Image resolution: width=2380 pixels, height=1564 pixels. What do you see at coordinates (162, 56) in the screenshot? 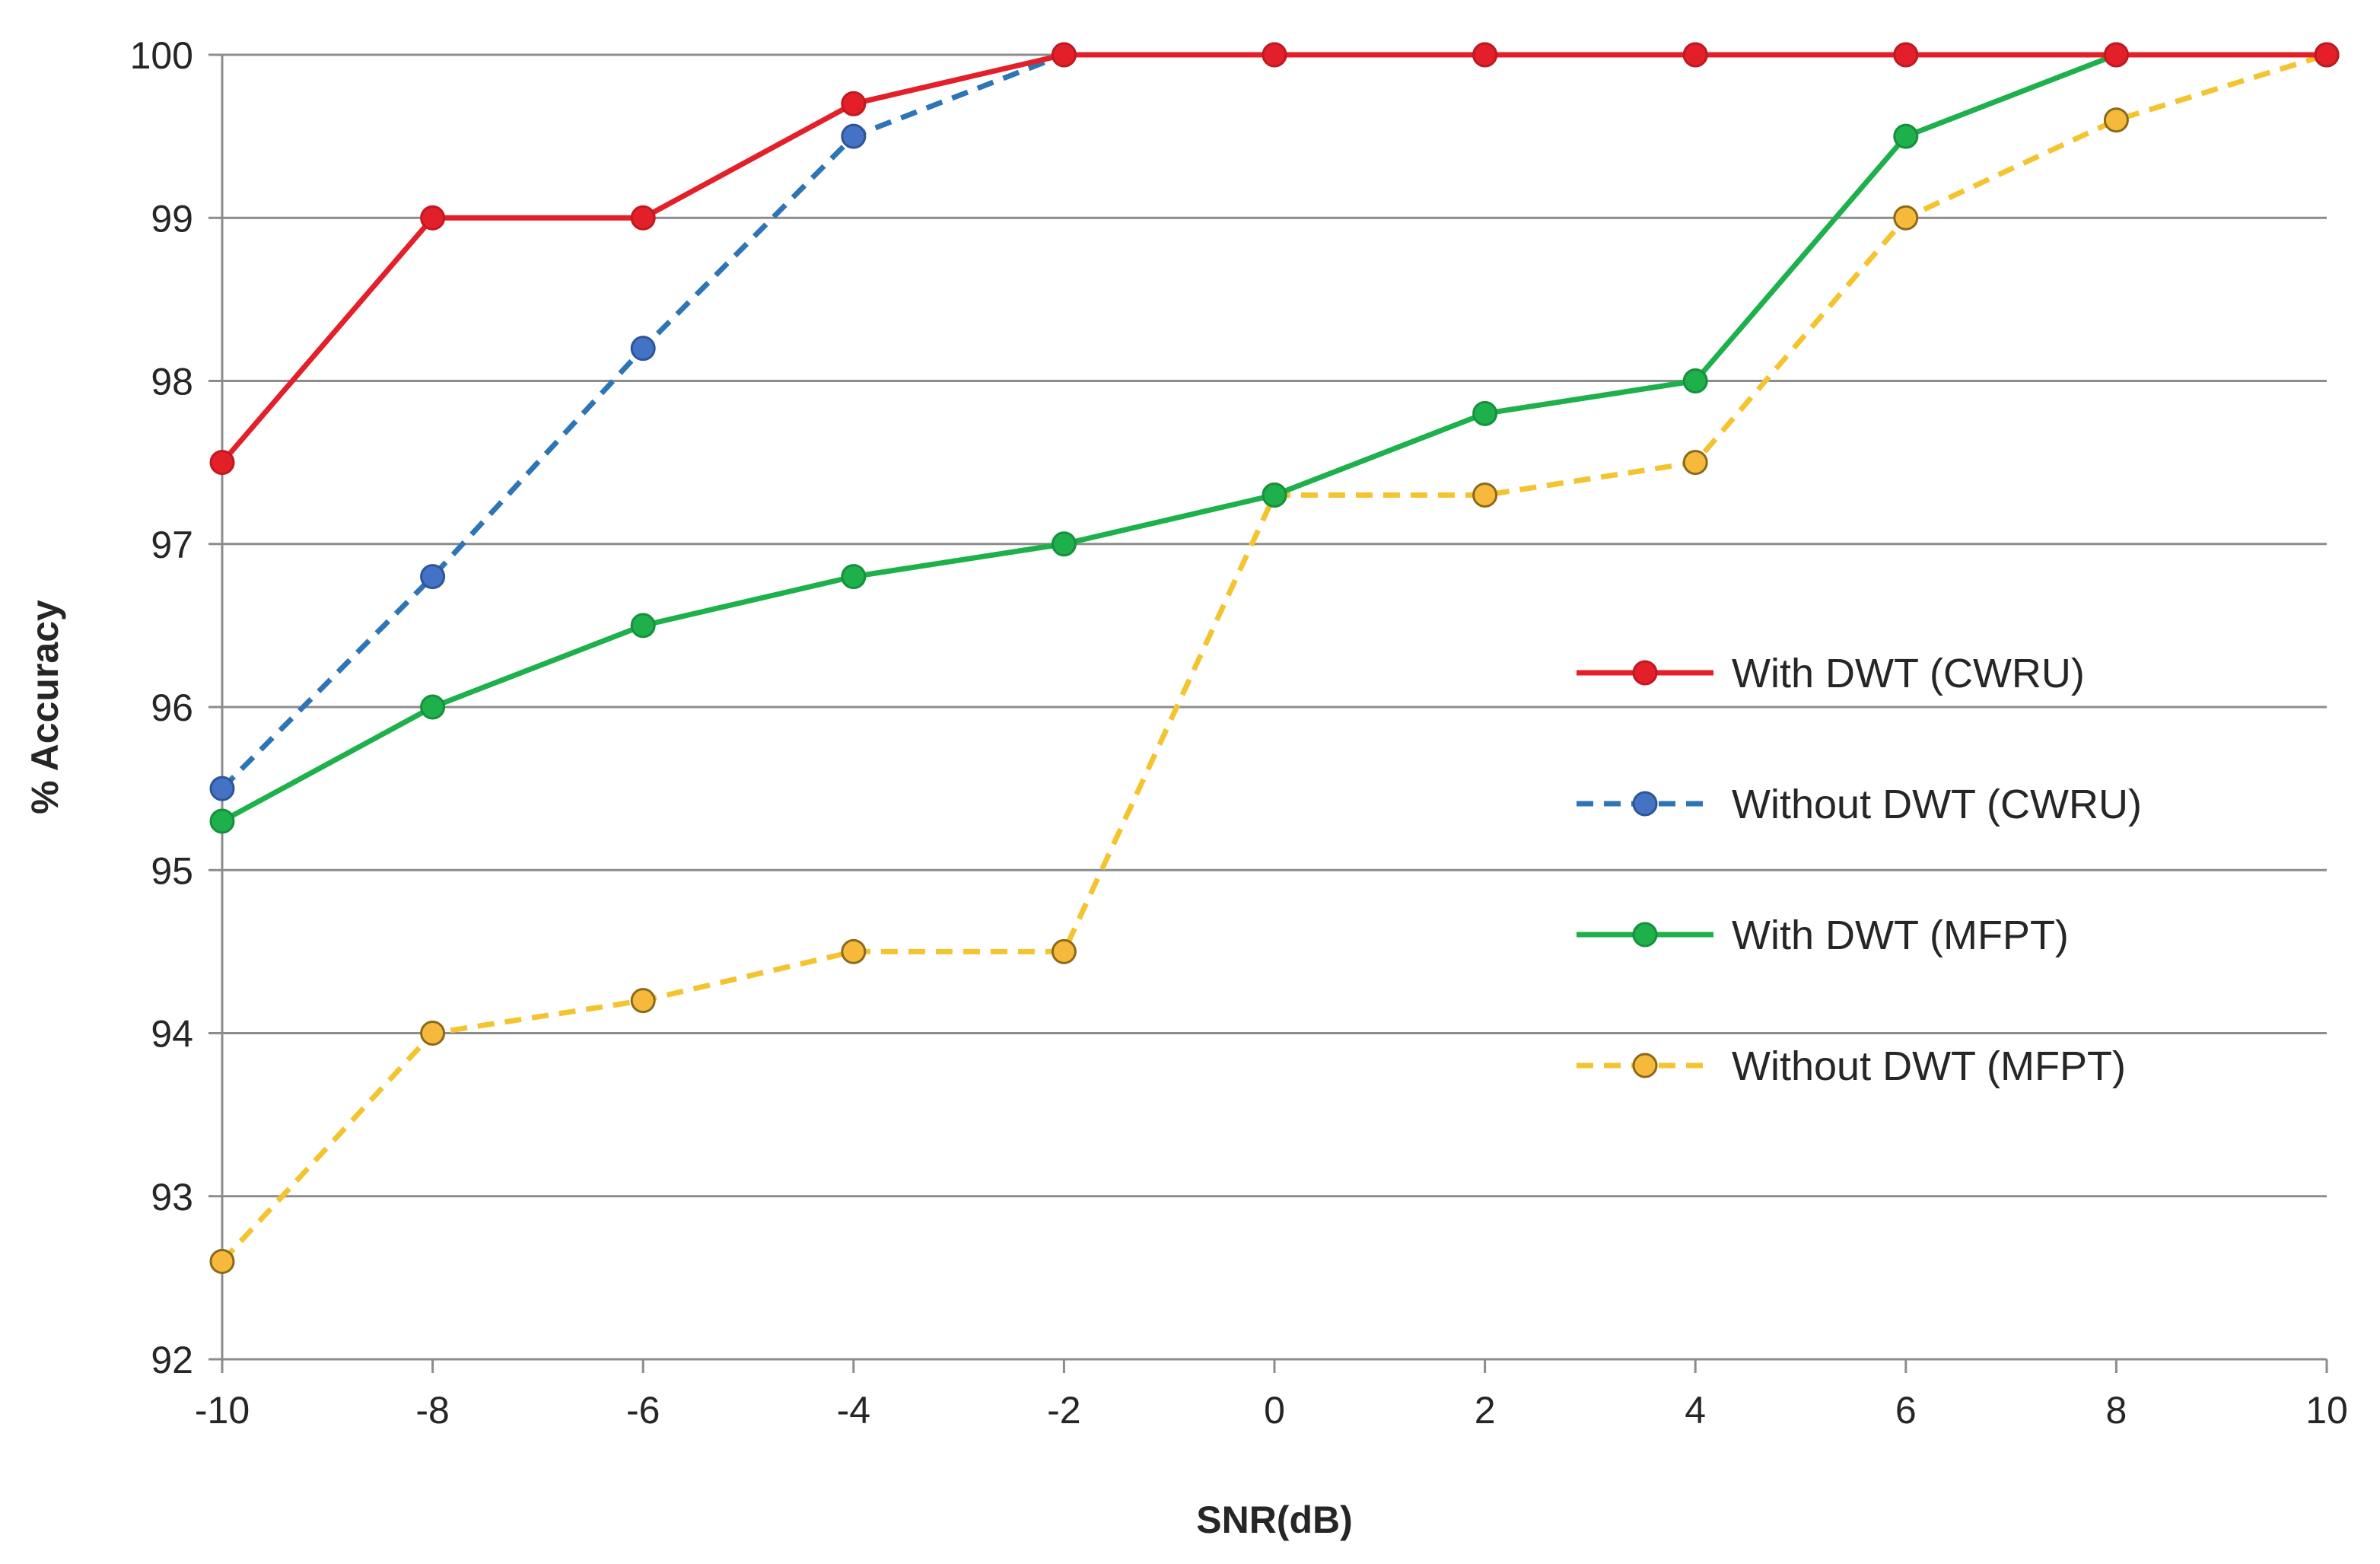
I see `y-tick-label: 100` at bounding box center [162, 56].